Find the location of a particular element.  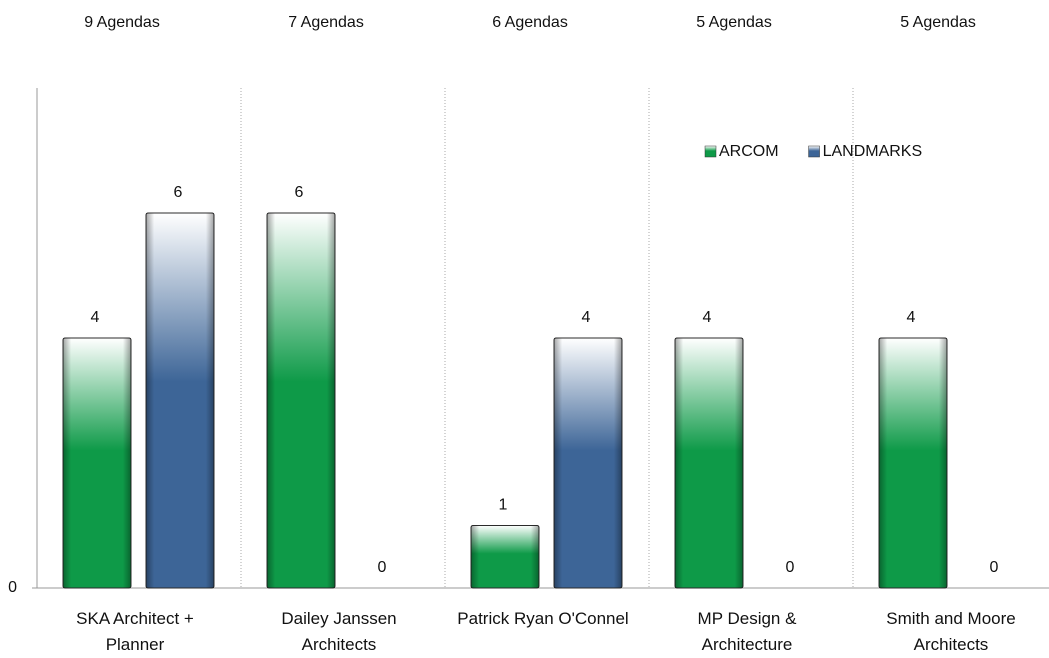

x-tick-label: Dailey Janssen Architects is located at coordinates (339, 631).